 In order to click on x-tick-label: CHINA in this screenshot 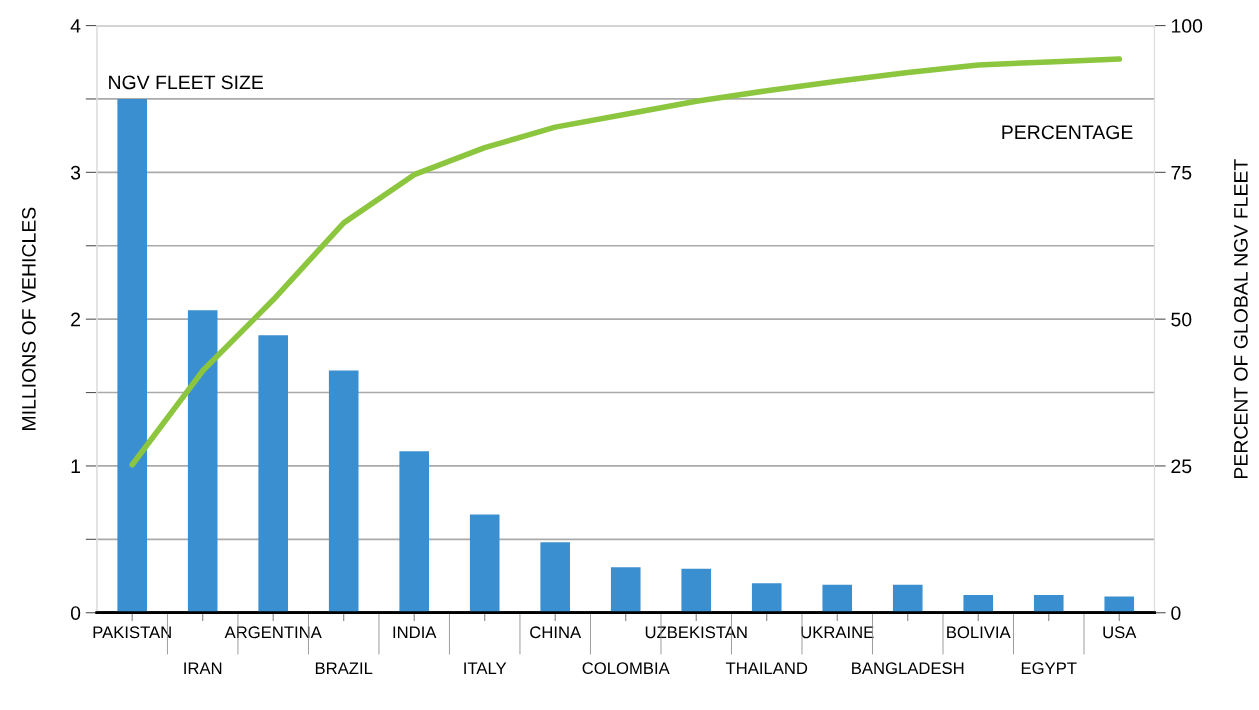, I will do `click(556, 632)`.